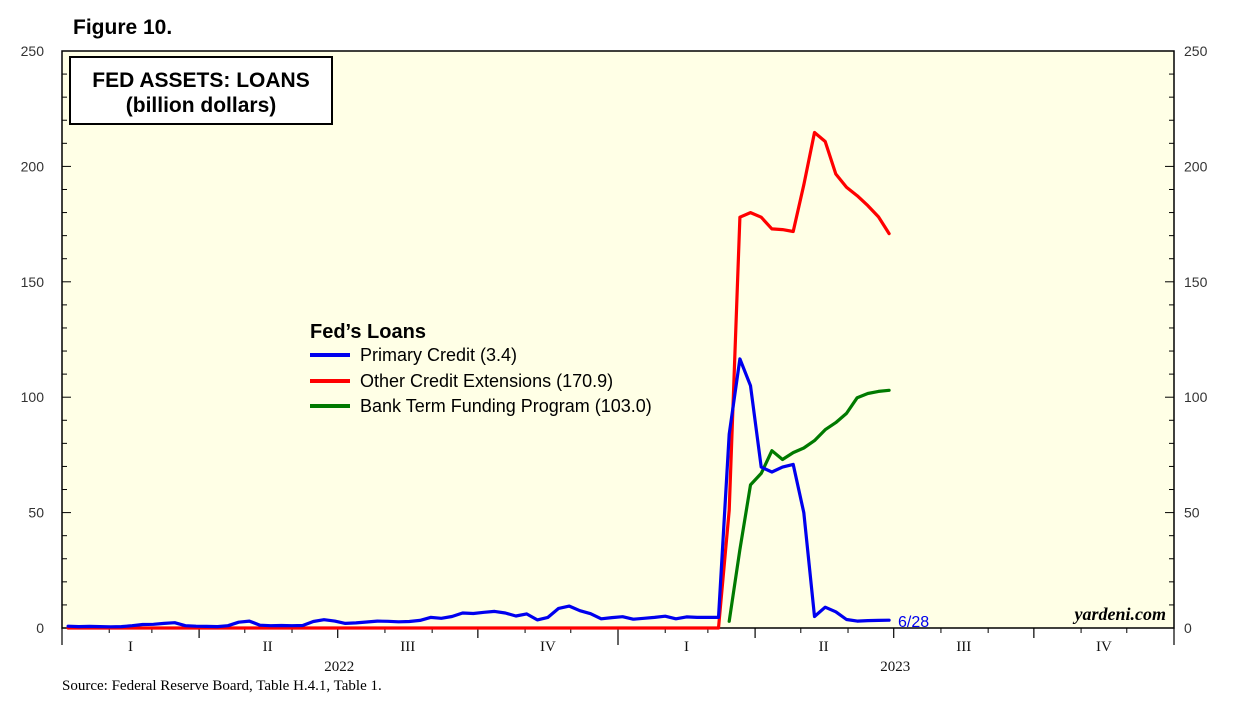 The height and width of the screenshot is (722, 1244). I want to click on legend-title: Fed’s Loans, so click(368, 332).